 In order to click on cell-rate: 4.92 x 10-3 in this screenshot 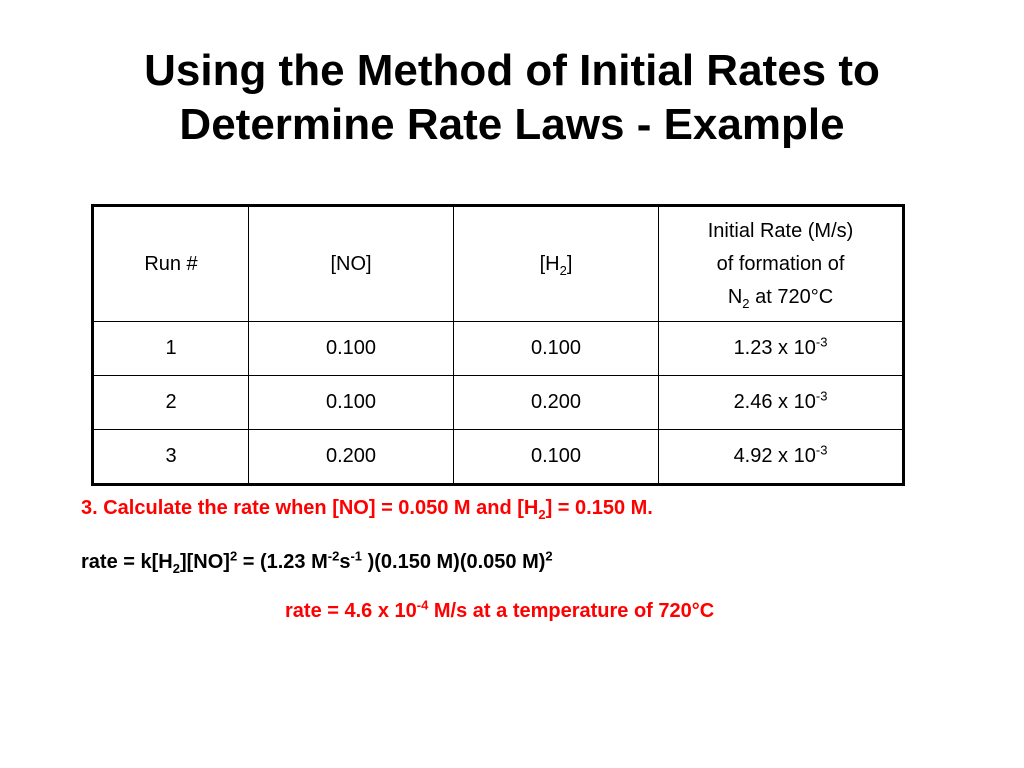, I will do `click(781, 457)`.